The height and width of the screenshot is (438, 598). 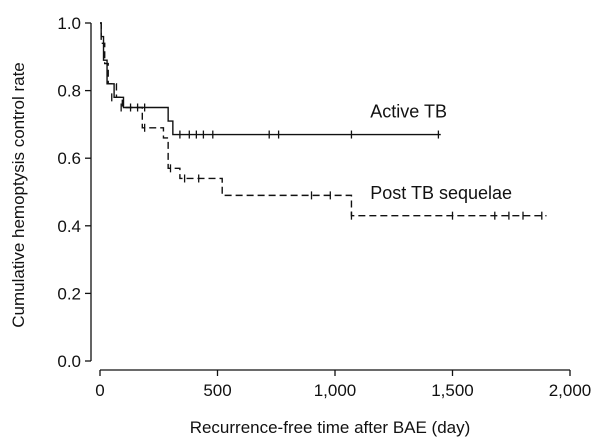 What do you see at coordinates (99, 390) in the screenshot?
I see `x-tick-label: 0` at bounding box center [99, 390].